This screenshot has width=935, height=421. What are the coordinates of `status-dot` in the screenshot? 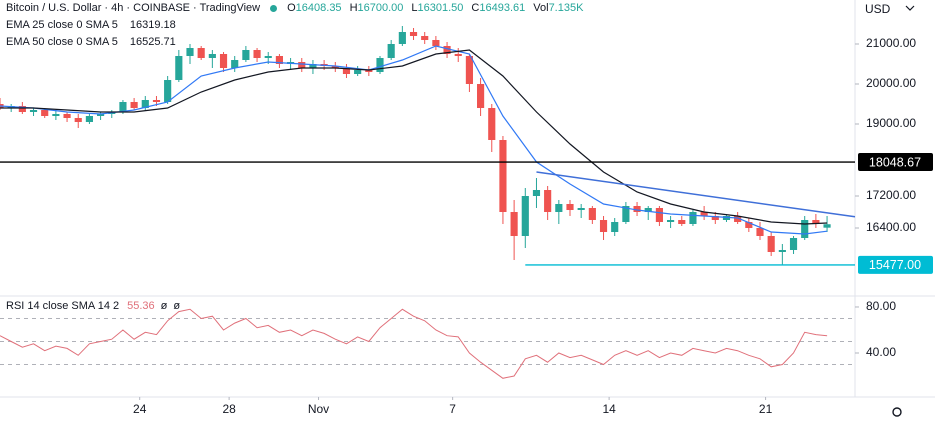 It's located at (274, 8).